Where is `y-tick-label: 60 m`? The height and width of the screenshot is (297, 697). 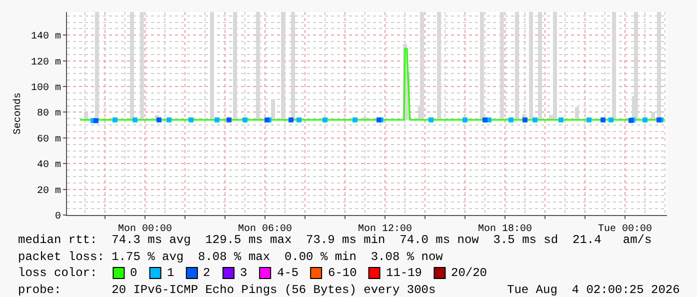
y-tick-label: 60 m is located at coordinates (48, 140).